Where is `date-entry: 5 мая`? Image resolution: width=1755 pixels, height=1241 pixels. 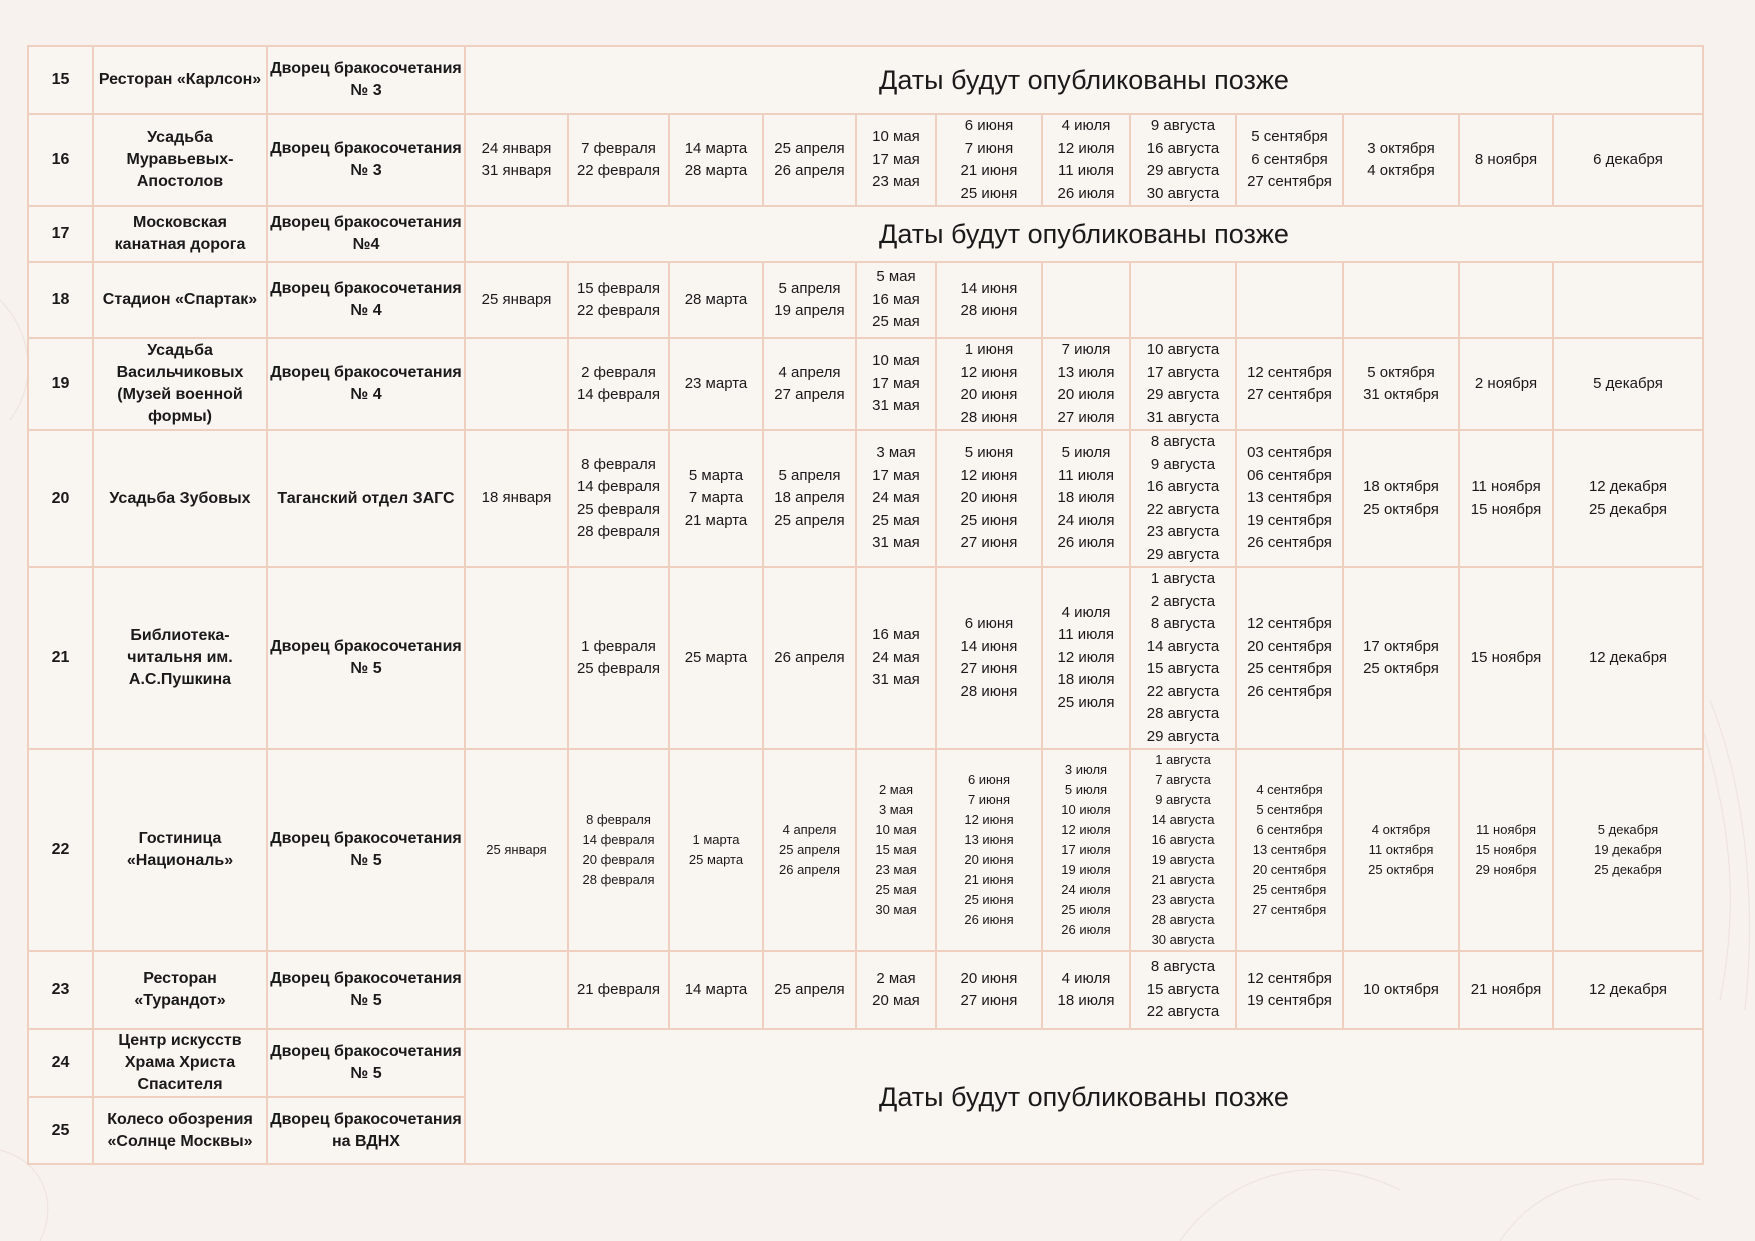
date-entry: 5 мая is located at coordinates (896, 277).